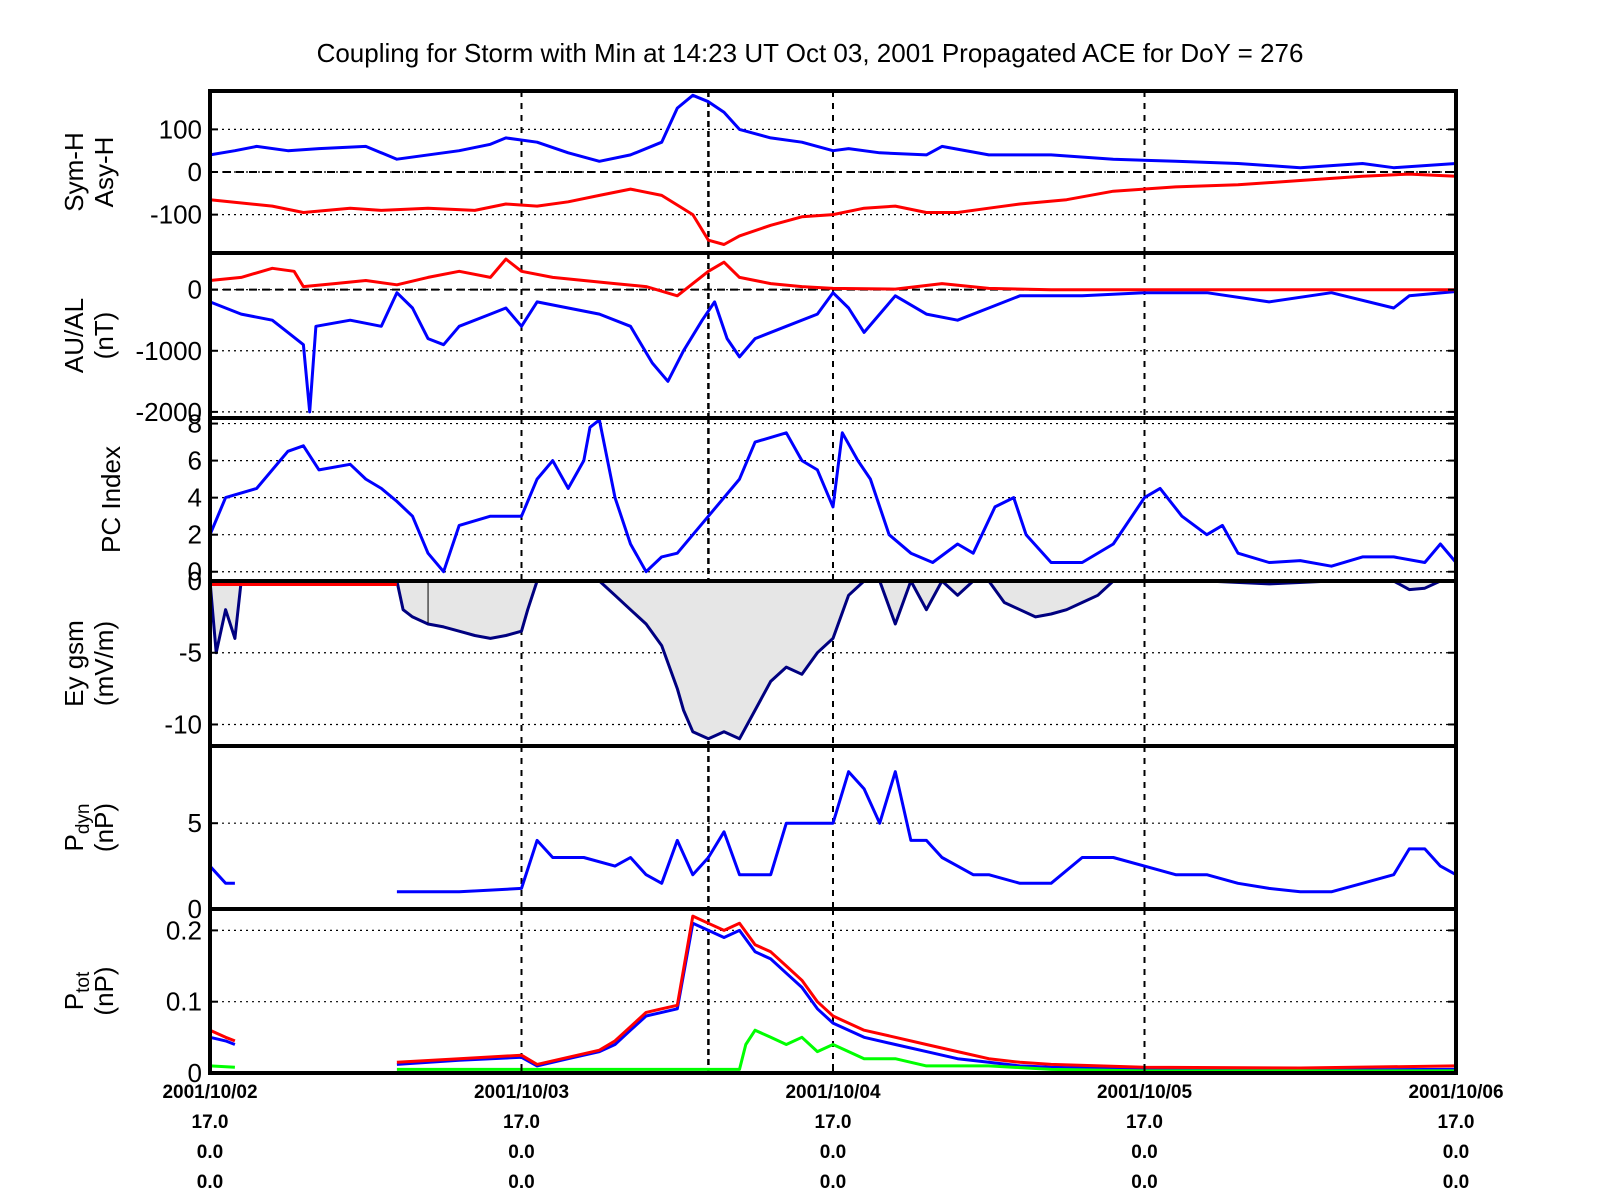  Describe the element at coordinates (195, 498) in the screenshot. I see `y-tick-label: 4` at that location.